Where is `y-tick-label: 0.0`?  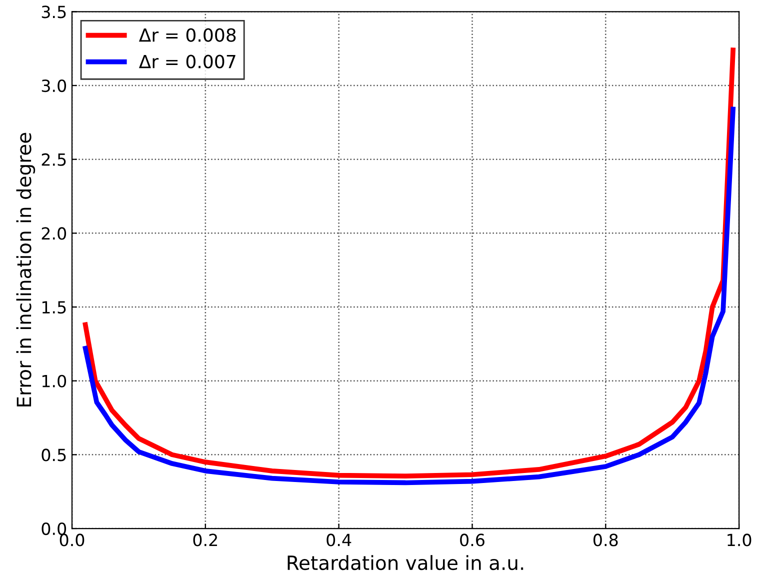
y-tick-label: 0.0 is located at coordinates (54, 529).